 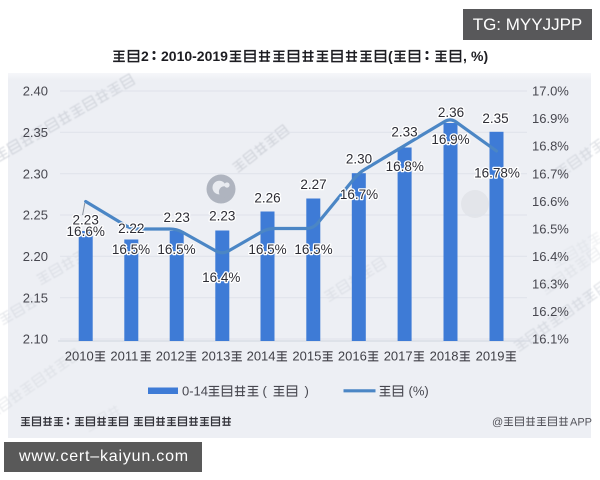 I want to click on svg-text: 2.33, so click(x=404, y=131).